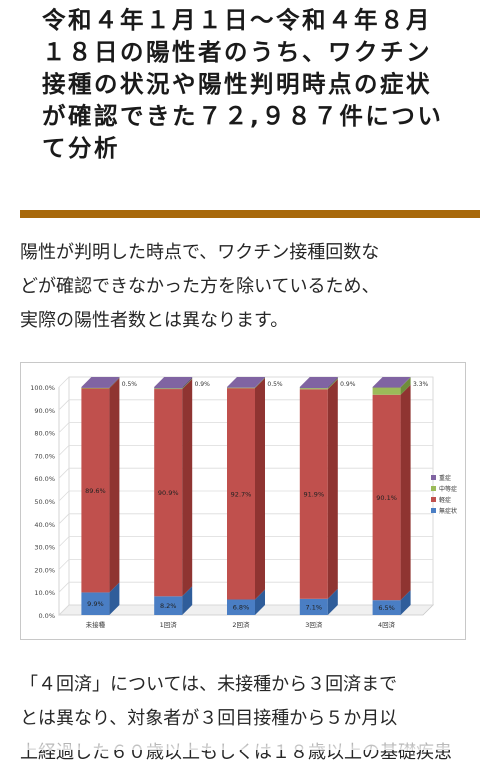 The image size is (480, 770). I want to click on legend-label: 中等症, so click(448, 489).